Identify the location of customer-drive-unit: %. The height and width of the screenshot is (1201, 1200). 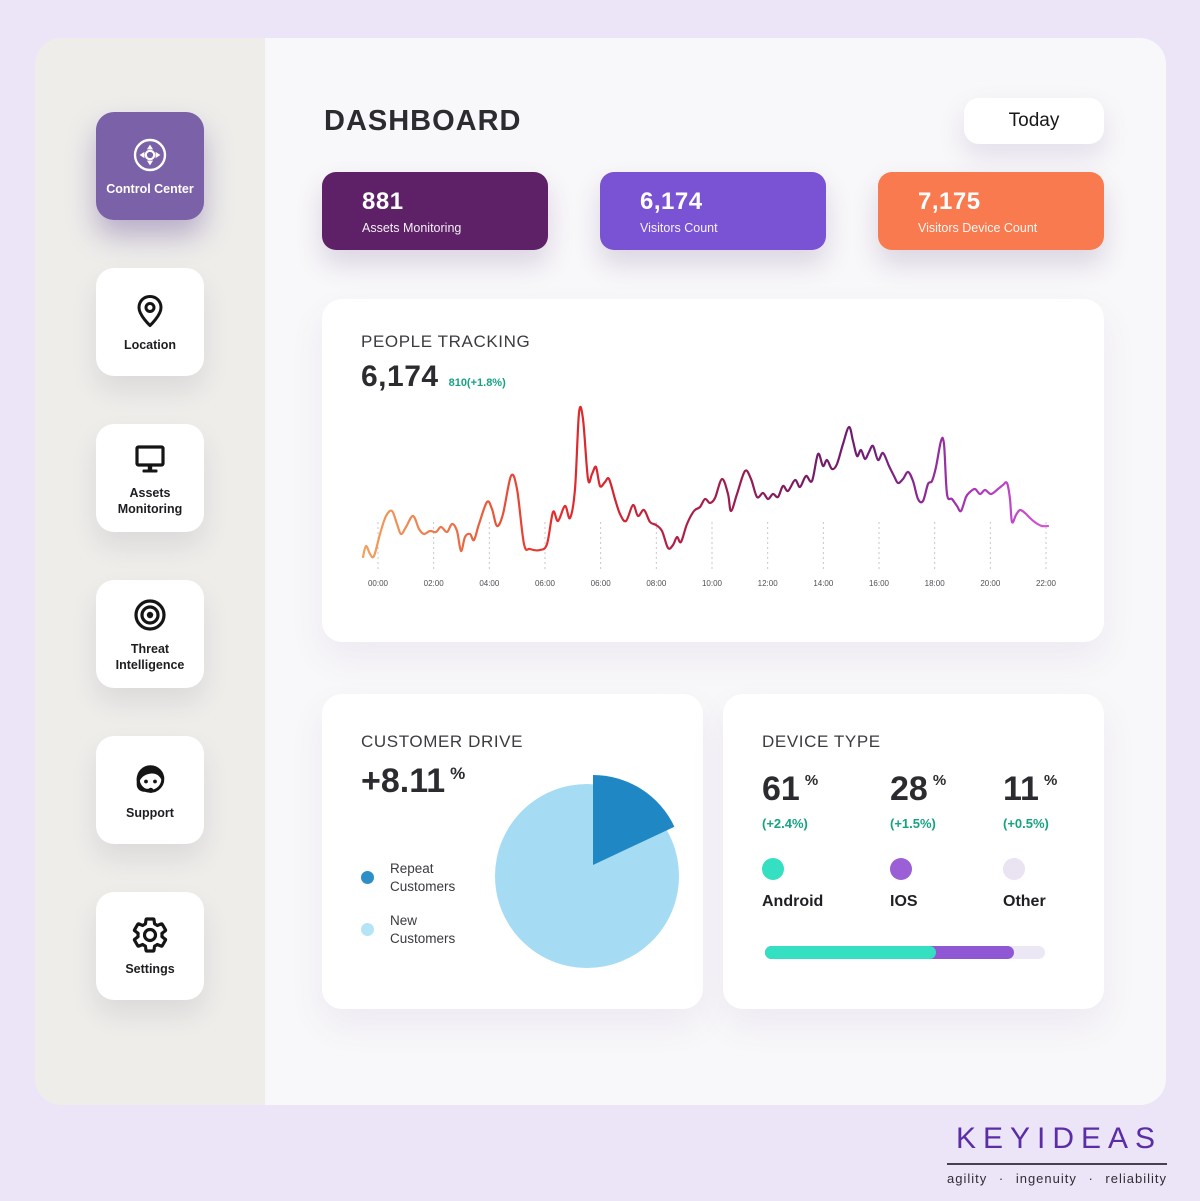
(458, 773).